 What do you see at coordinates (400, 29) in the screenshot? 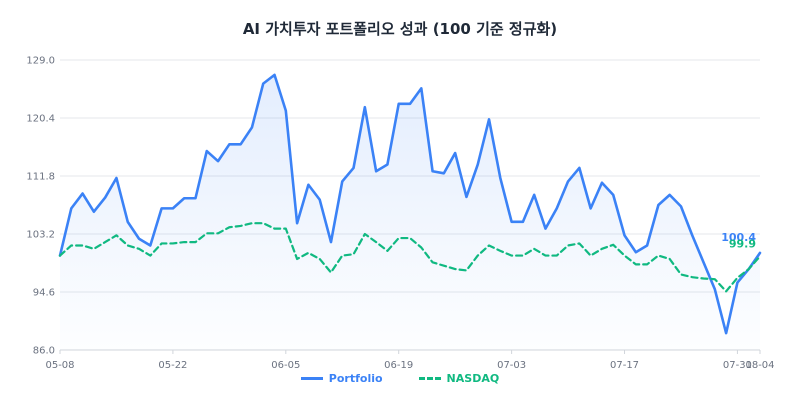
I see `chart-title: AI 가치투자 포트폴리오 성과 (100 기준 정규화)` at bounding box center [400, 29].